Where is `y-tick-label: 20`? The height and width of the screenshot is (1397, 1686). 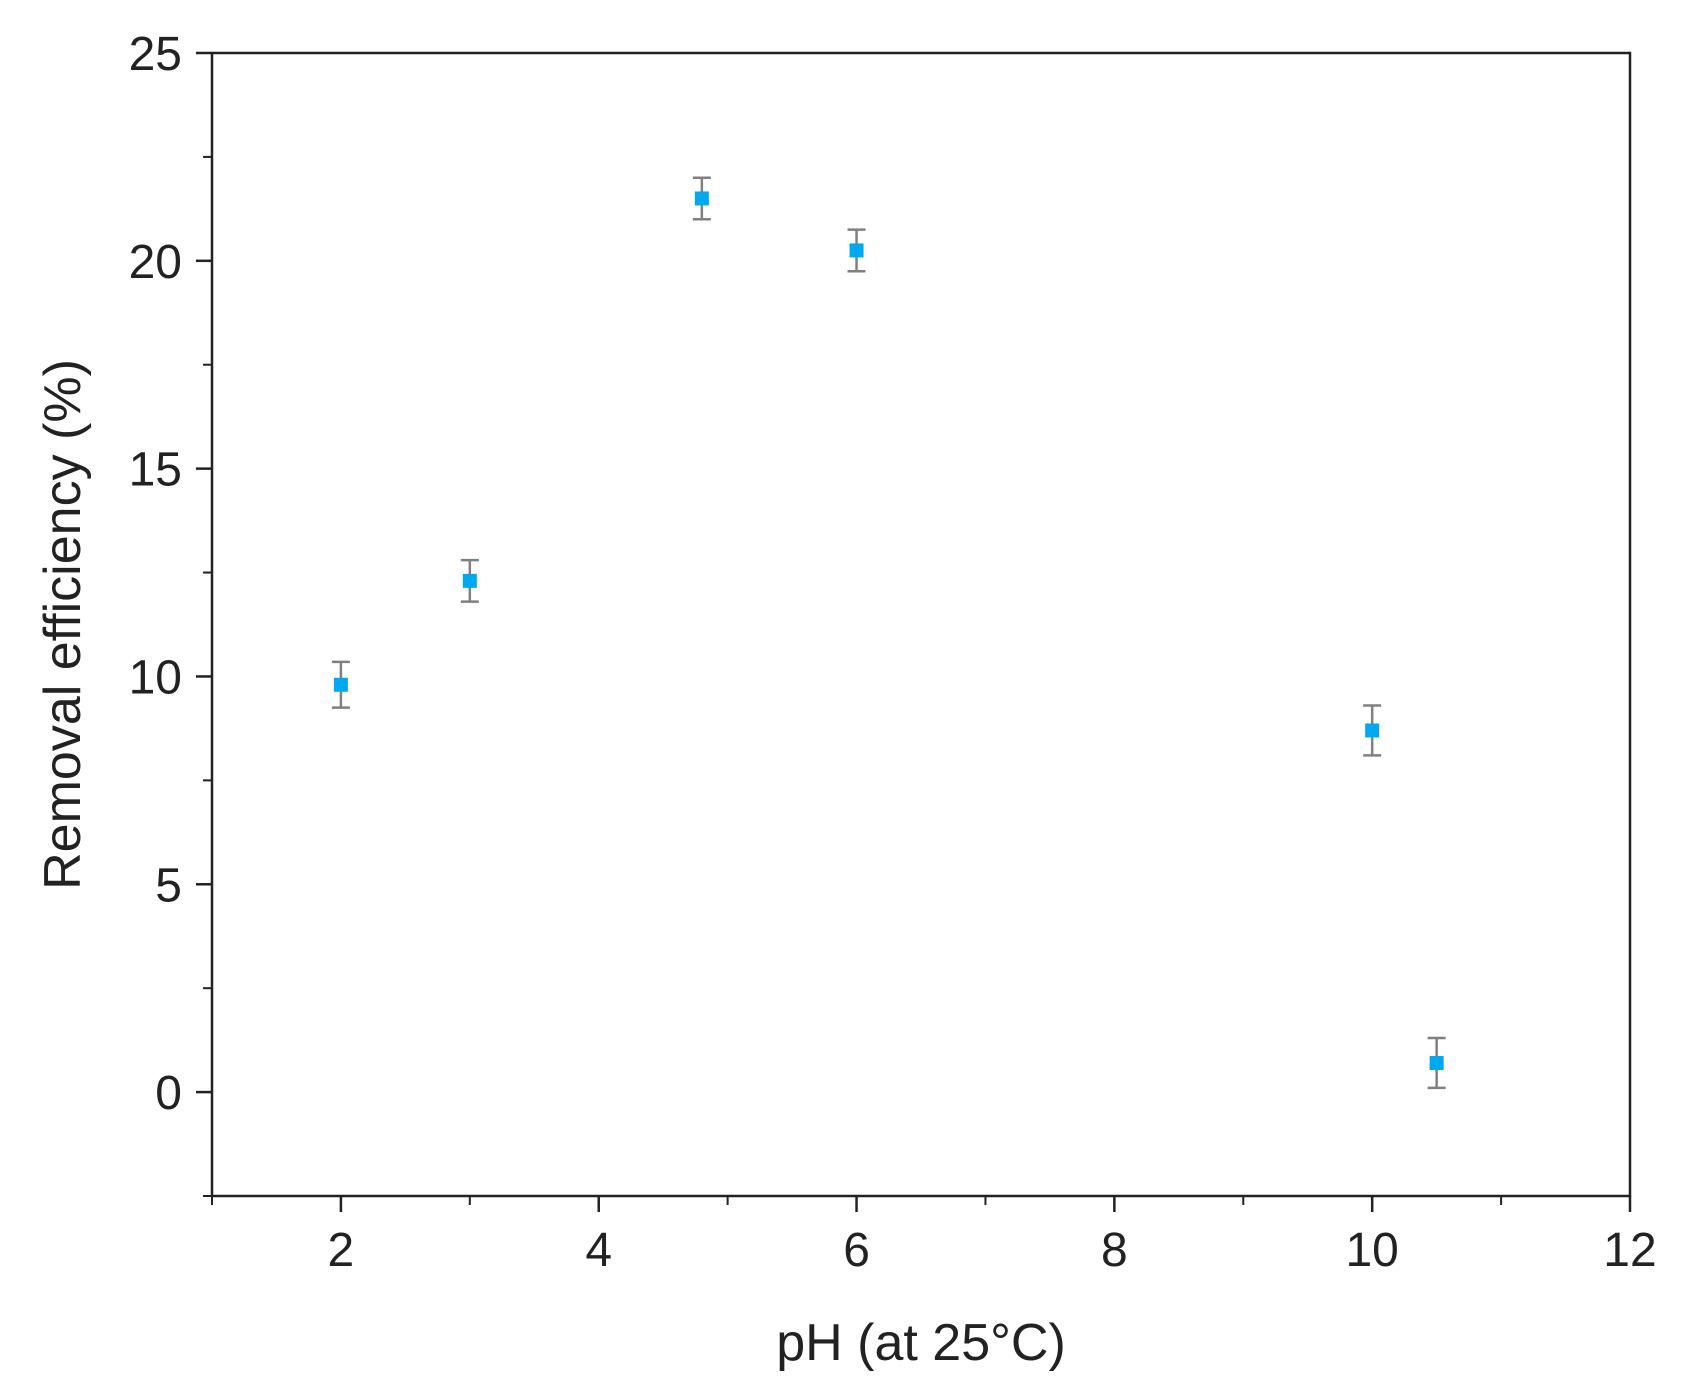 y-tick-label: 20 is located at coordinates (155, 262).